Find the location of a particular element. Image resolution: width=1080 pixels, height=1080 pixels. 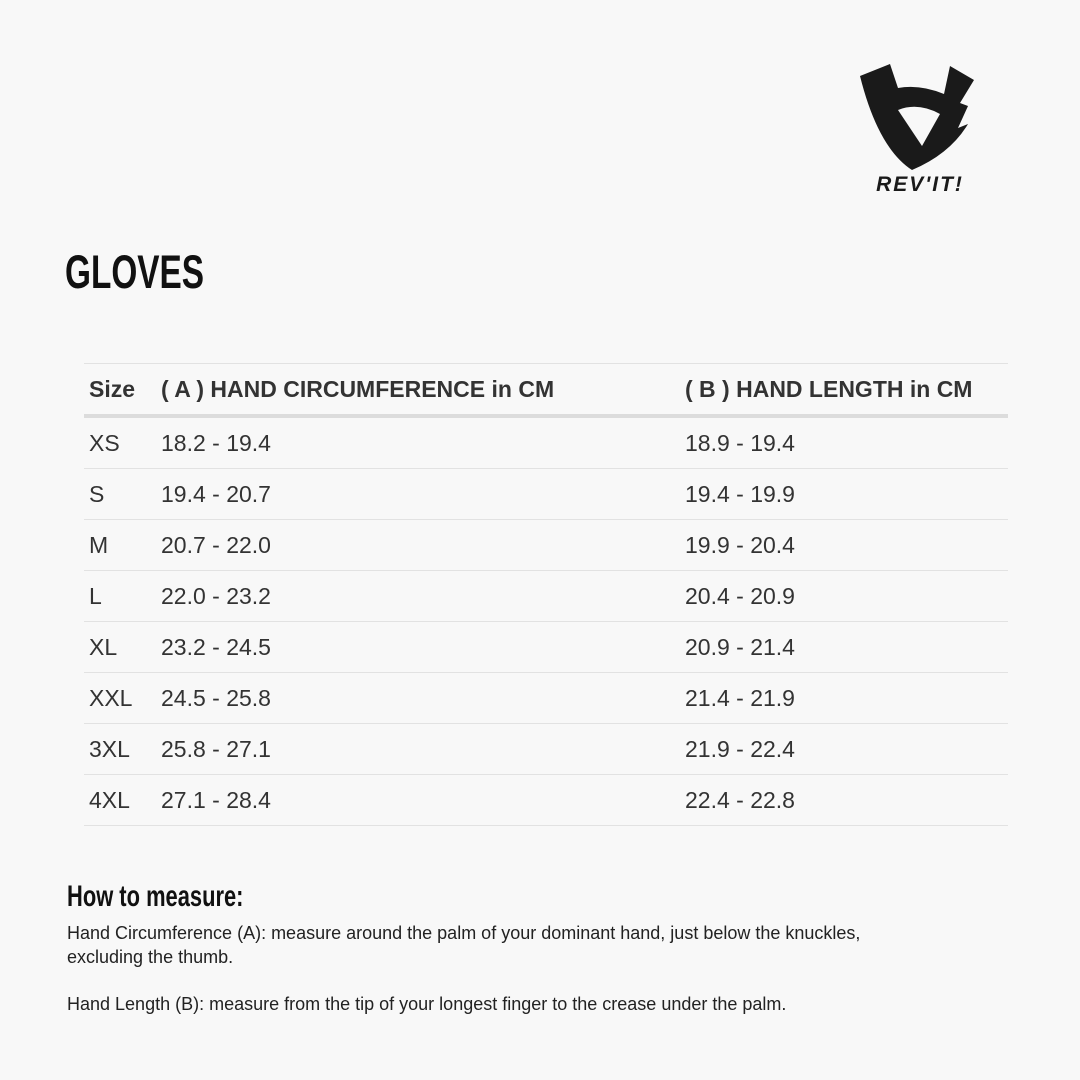

length-cell: 18.9 - 19.4 is located at coordinates (844, 442).